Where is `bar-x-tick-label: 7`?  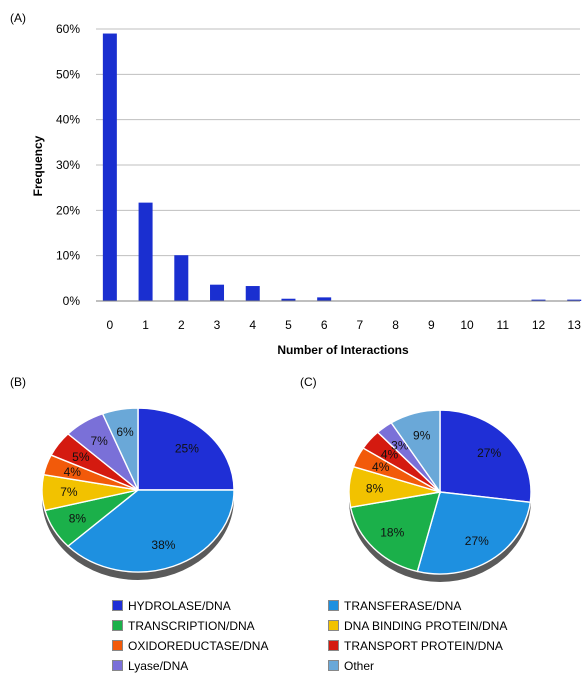 bar-x-tick-label: 7 is located at coordinates (360, 325).